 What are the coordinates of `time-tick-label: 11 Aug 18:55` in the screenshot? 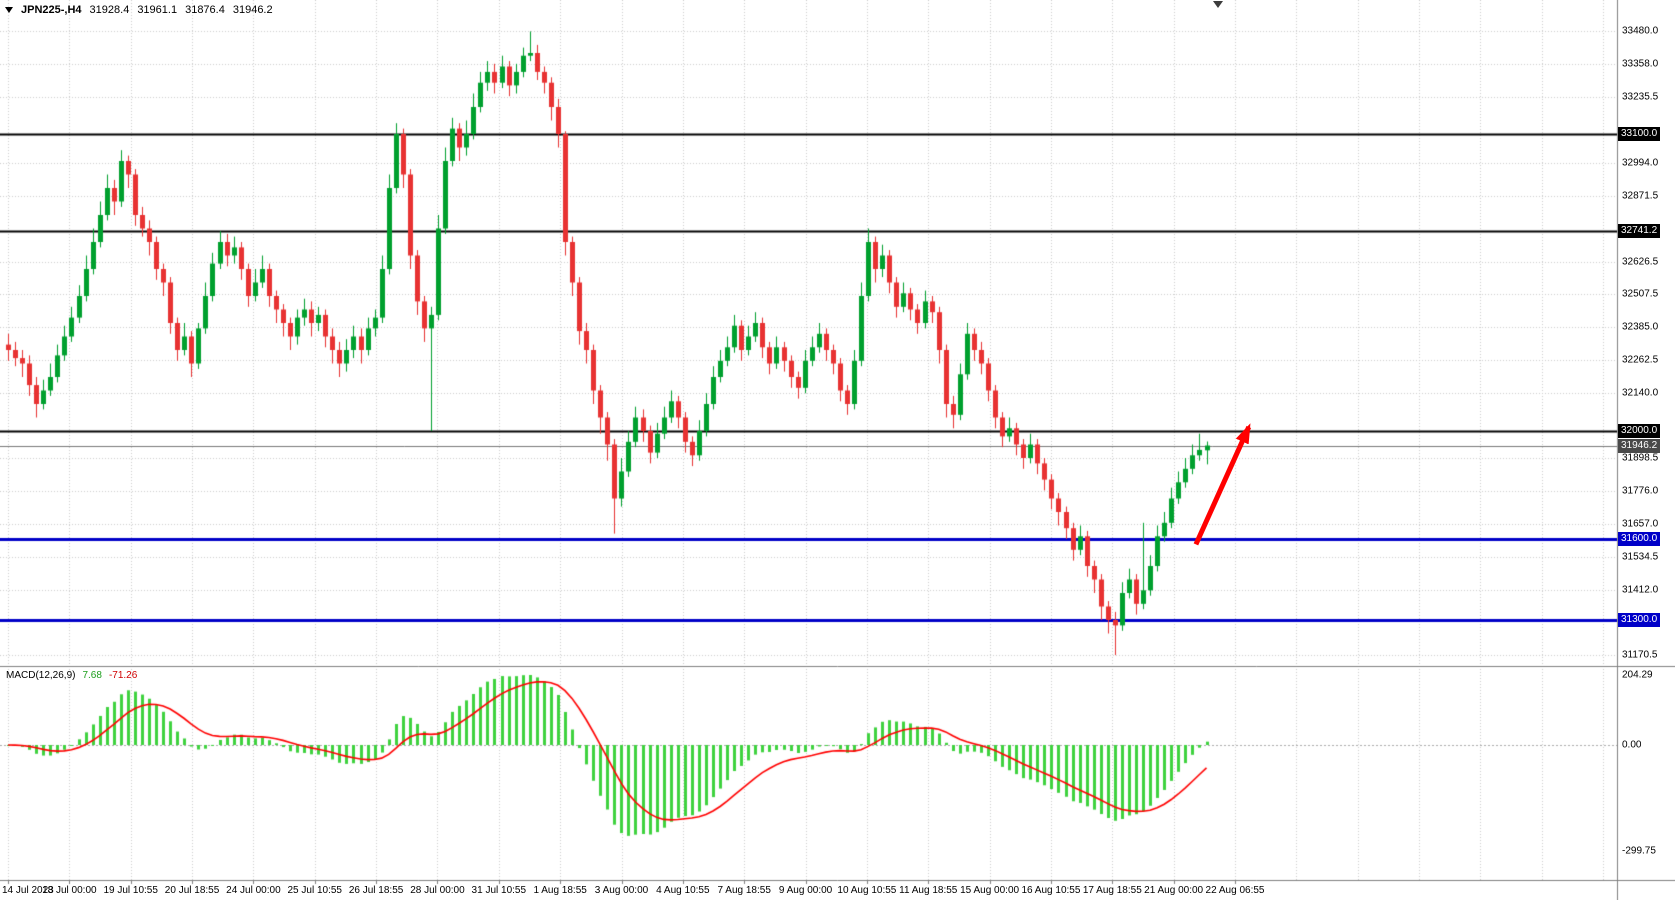 It's located at (928, 890).